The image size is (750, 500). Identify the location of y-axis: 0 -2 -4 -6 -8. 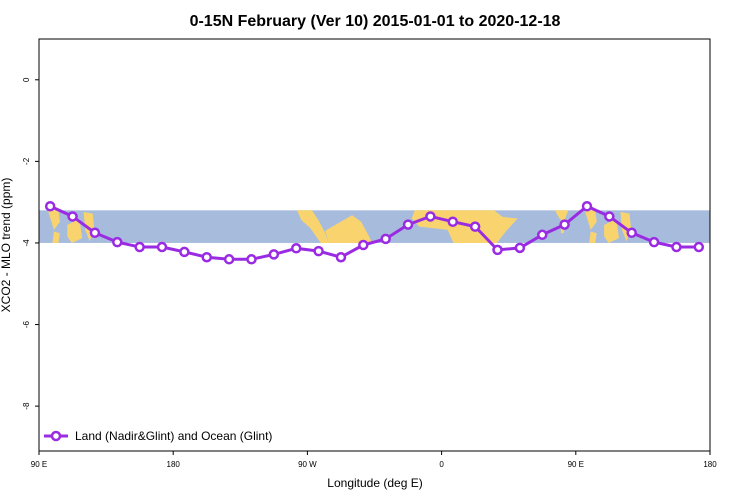
(30, 243).